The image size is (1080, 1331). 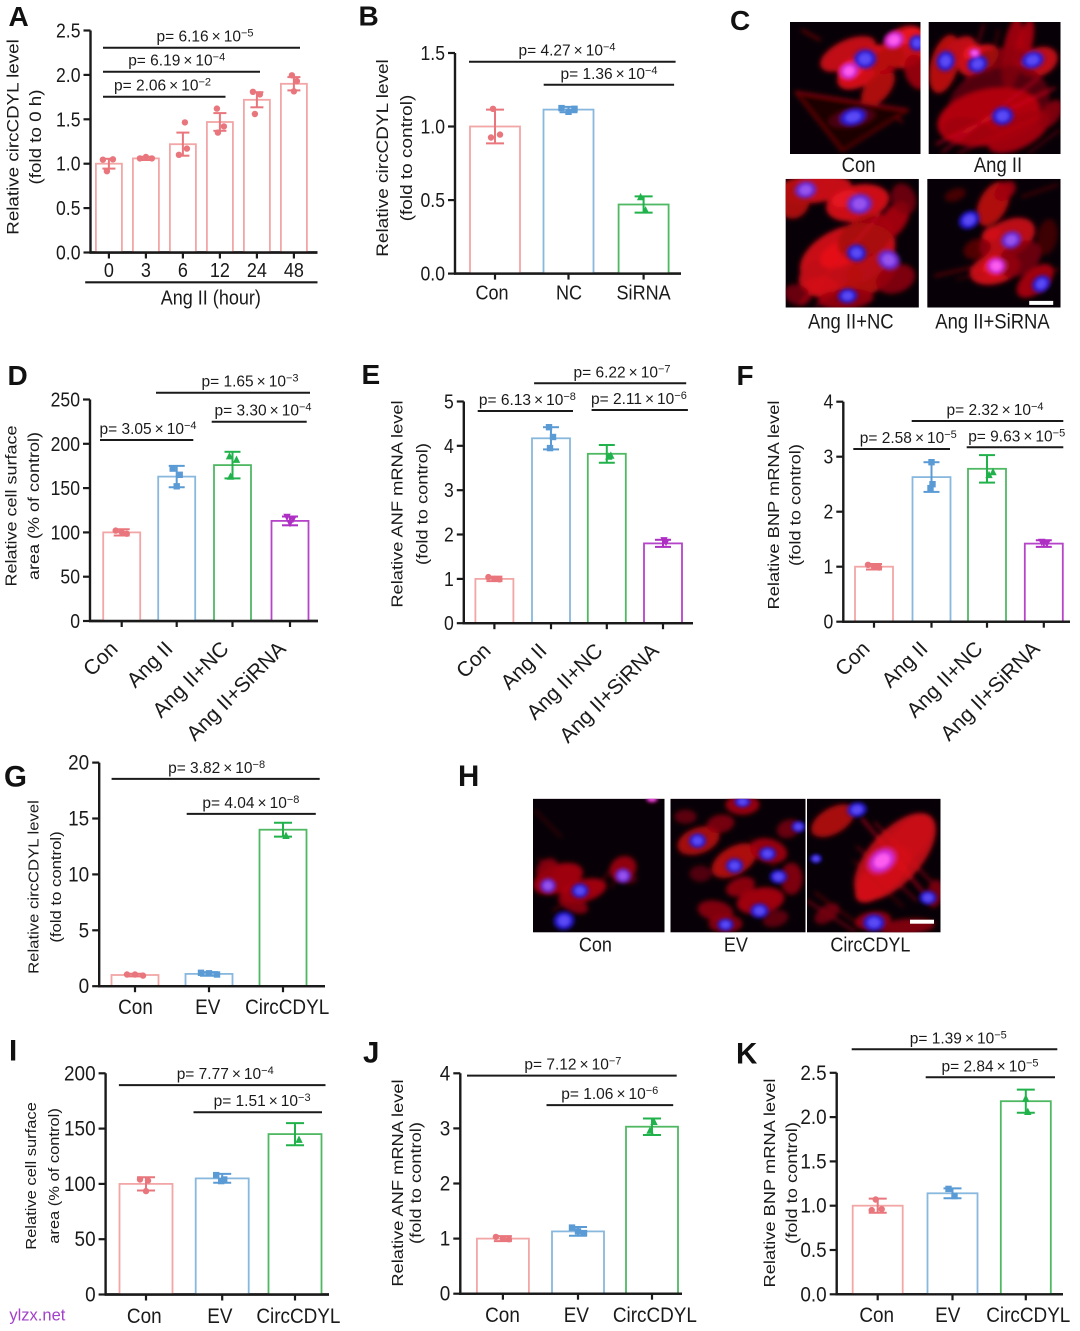 I want to click on svg-text: K, so click(x=747, y=1054).